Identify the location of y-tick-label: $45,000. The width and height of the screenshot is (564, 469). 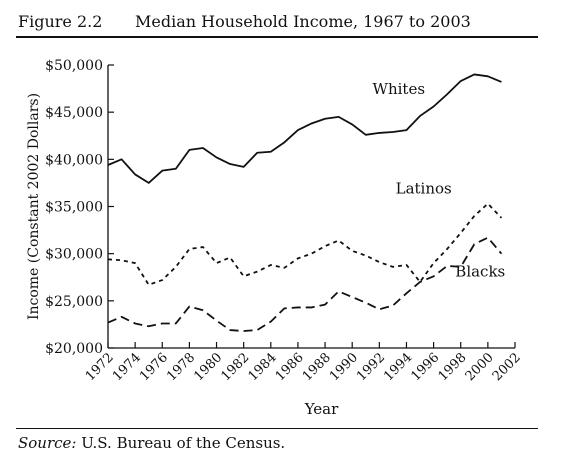
(74, 113).